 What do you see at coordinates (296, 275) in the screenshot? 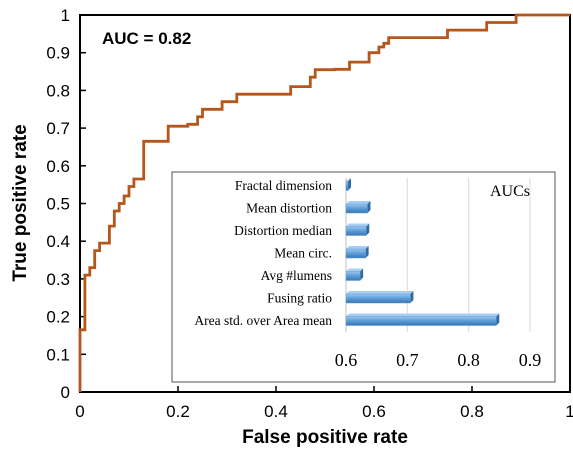
I see `inset-category-label: Avg #lumens` at bounding box center [296, 275].